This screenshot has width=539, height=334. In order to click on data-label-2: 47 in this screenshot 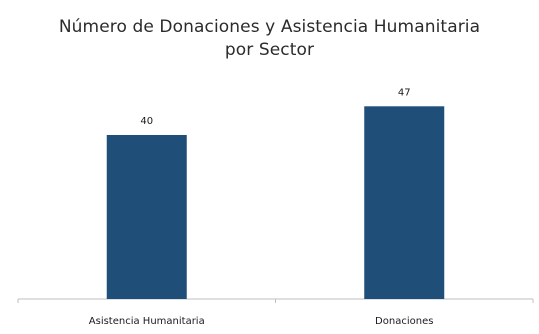, I will do `click(404, 92)`.